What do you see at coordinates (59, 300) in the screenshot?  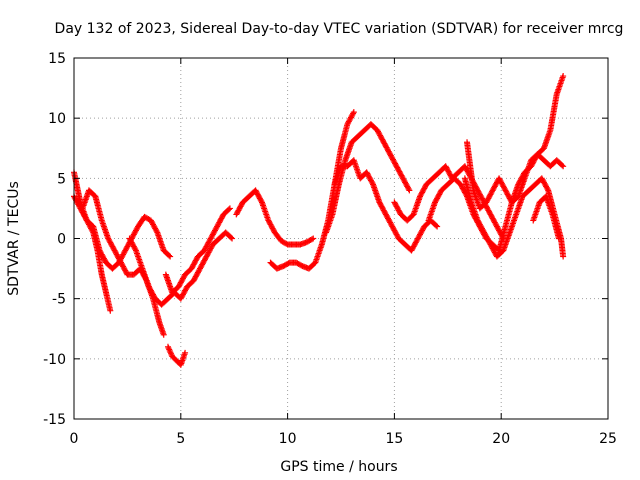 I see `y-tick-label: -5` at bounding box center [59, 300].